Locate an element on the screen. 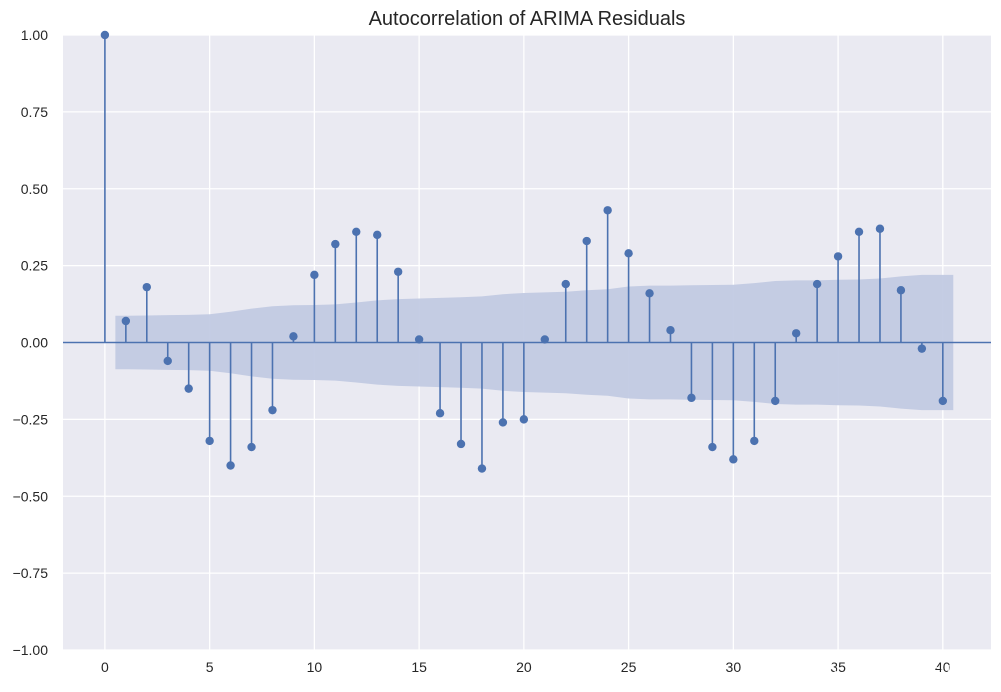 The height and width of the screenshot is (692, 1001). y-tick-label: −0.75 is located at coordinates (31, 573).